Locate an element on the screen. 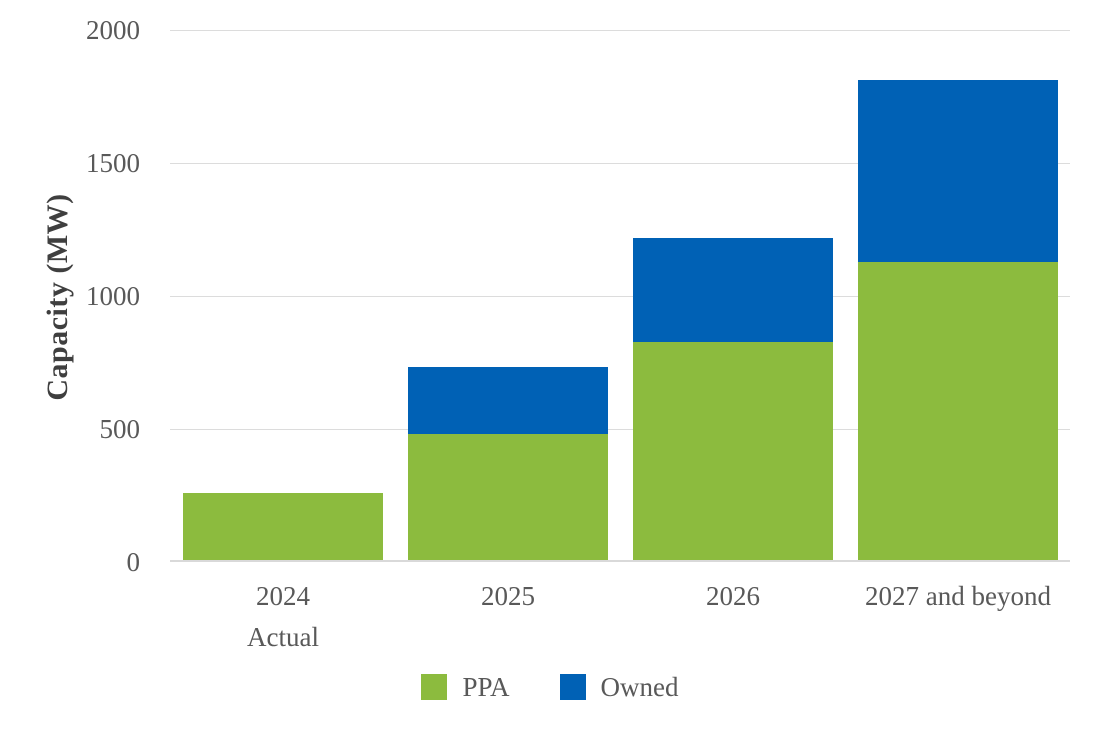  y-tick-label: 0 is located at coordinates (133, 562).